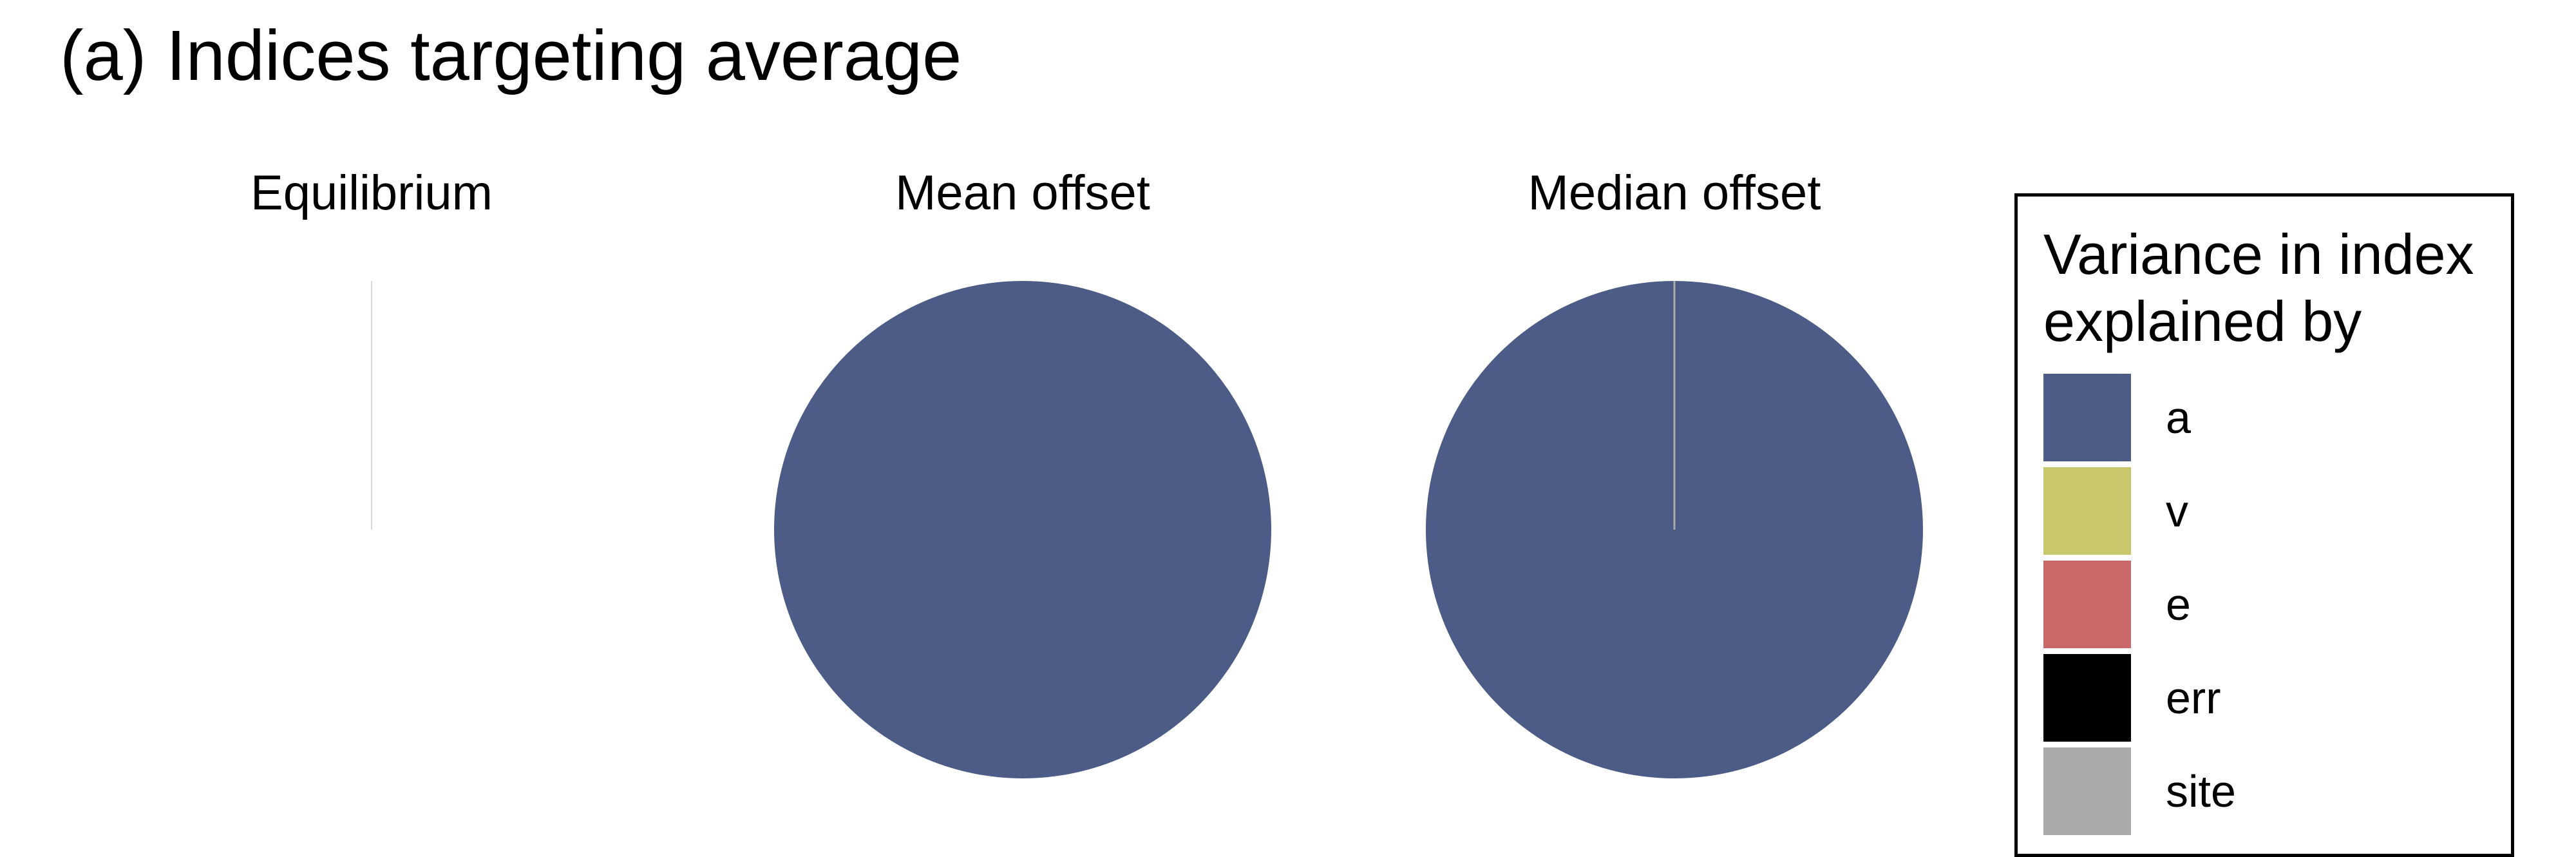 This screenshot has height=857, width=2576. I want to click on pie-median-offset, so click(1674, 530).